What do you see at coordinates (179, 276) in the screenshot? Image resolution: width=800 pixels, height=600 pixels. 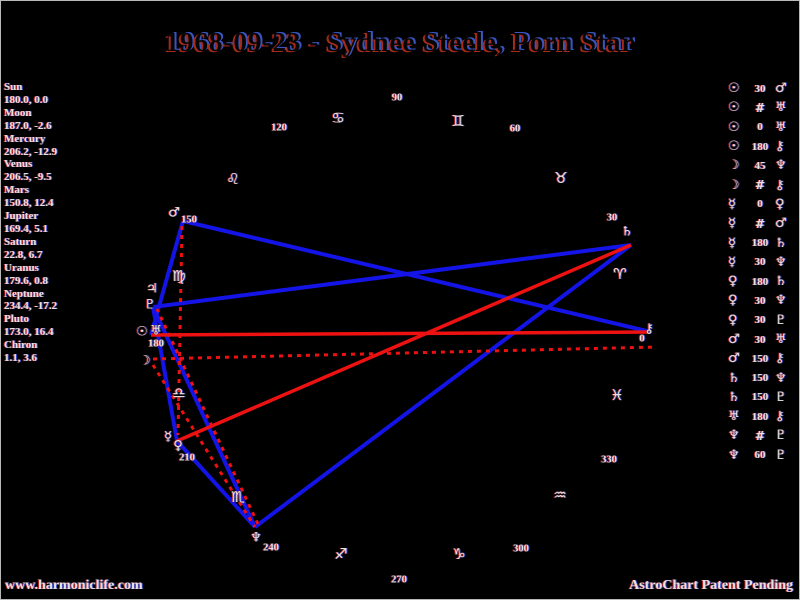 I see `sign-glyph-virgo: ♍` at bounding box center [179, 276].